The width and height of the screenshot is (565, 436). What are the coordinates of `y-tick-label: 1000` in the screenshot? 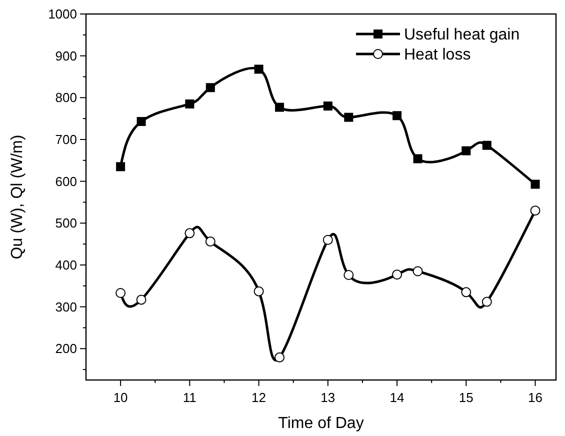 It's located at (62, 14).